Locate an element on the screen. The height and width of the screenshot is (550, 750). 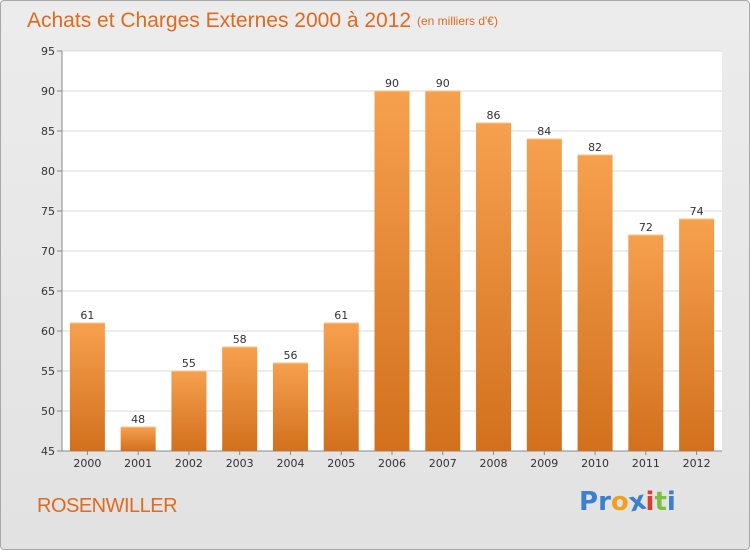
town-name: ROSENWILLER is located at coordinates (107, 506).